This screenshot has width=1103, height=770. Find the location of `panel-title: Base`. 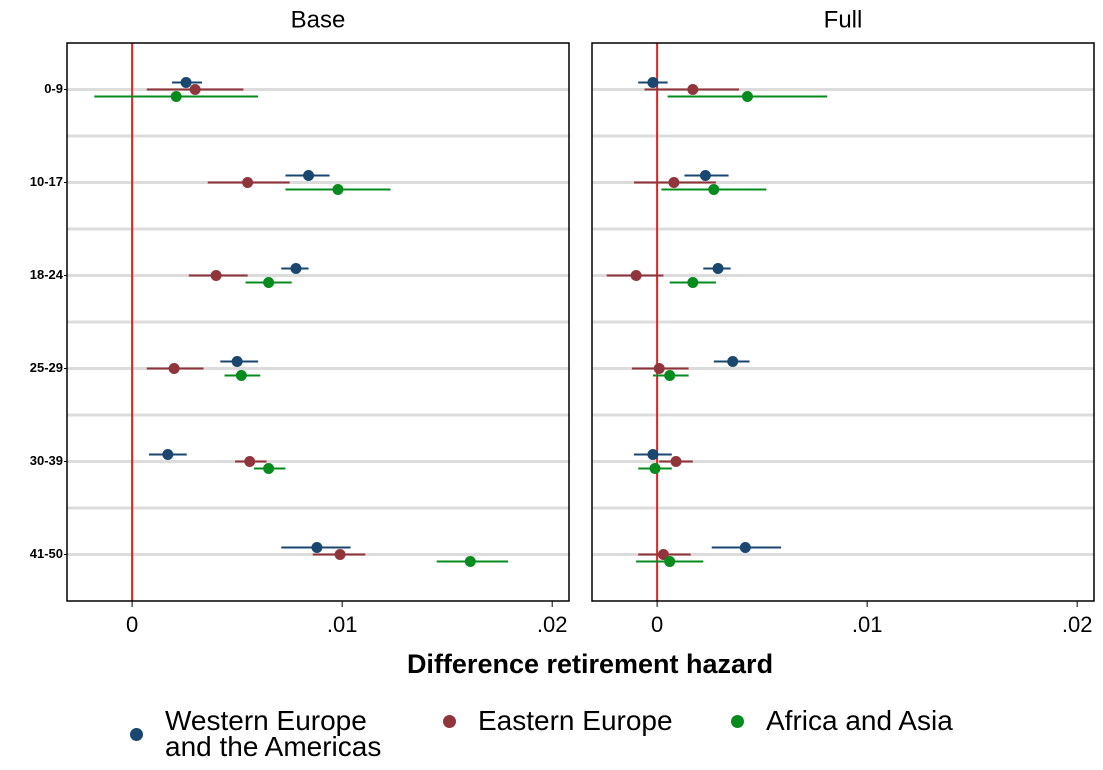

panel-title: Base is located at coordinates (318, 19).